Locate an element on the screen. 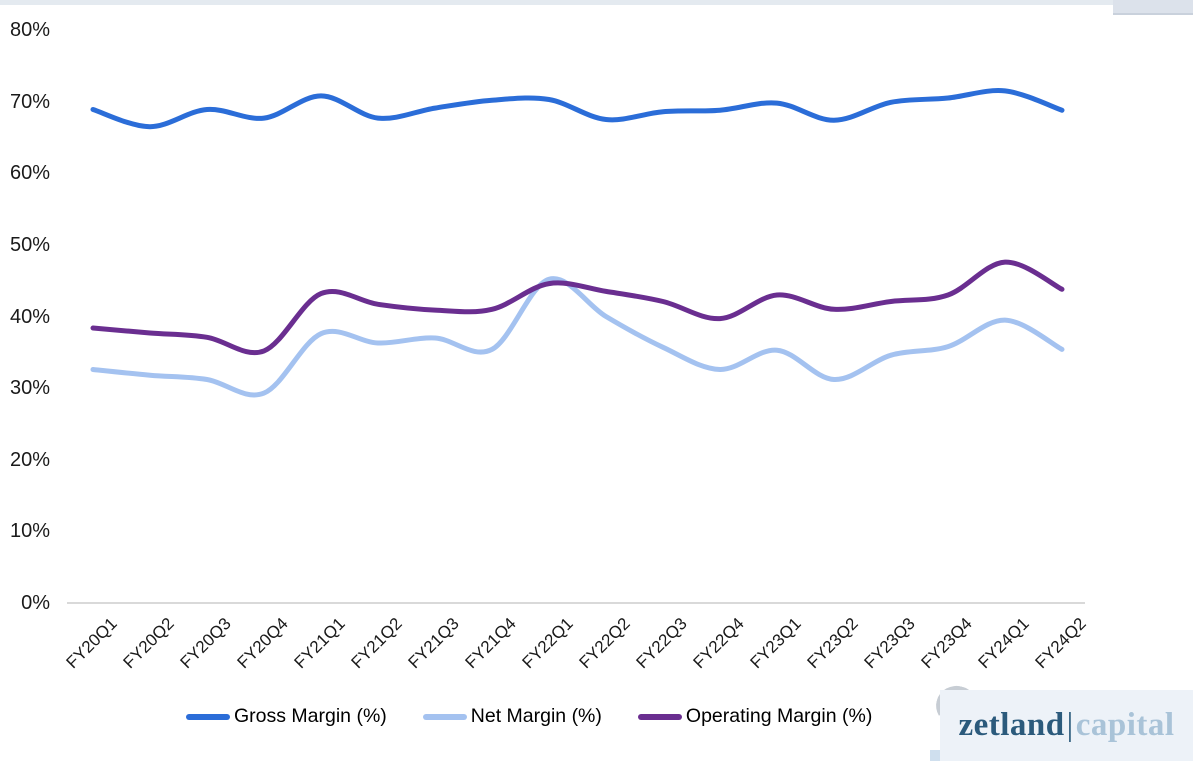 The height and width of the screenshot is (761, 1193). y-tick-label: 70% is located at coordinates (29, 101).